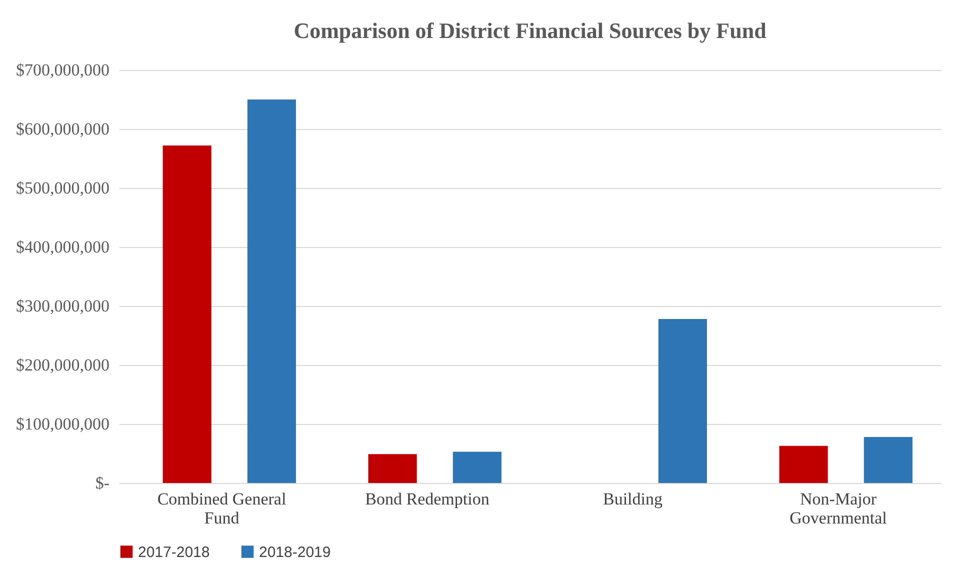 Image resolution: width=956 pixels, height=575 pixels. What do you see at coordinates (63, 306) in the screenshot?
I see `y-tick-label: $300,000,000` at bounding box center [63, 306].